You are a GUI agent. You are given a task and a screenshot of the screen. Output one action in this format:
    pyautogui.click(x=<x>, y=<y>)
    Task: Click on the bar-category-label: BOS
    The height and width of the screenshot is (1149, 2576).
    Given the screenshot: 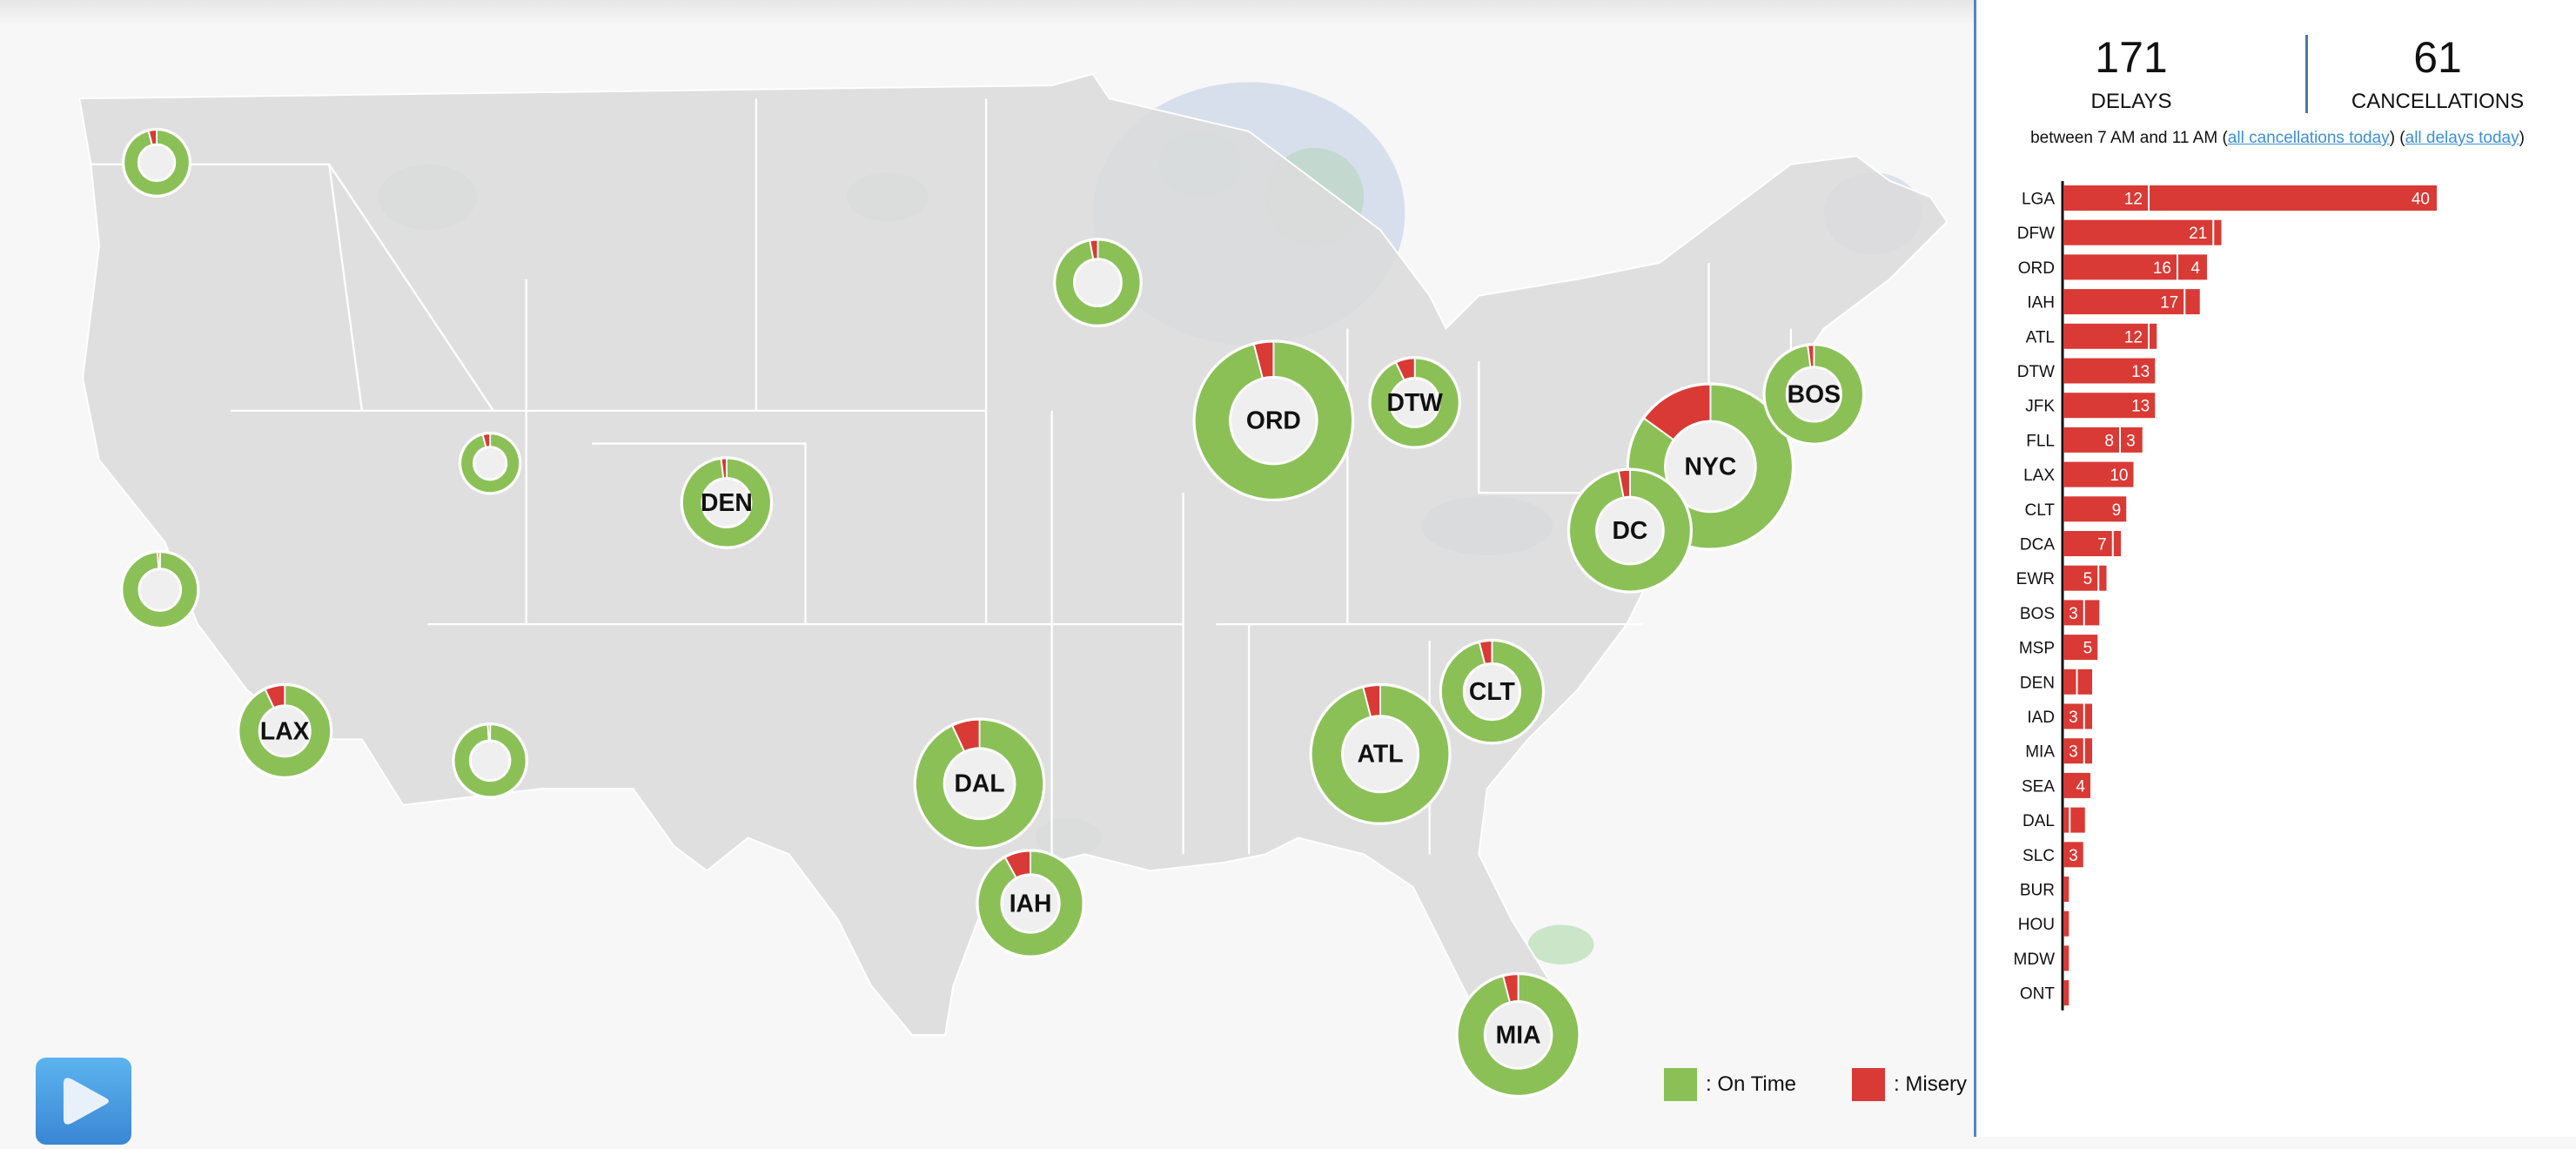 What is the action you would take?
    pyautogui.click(x=2037, y=614)
    